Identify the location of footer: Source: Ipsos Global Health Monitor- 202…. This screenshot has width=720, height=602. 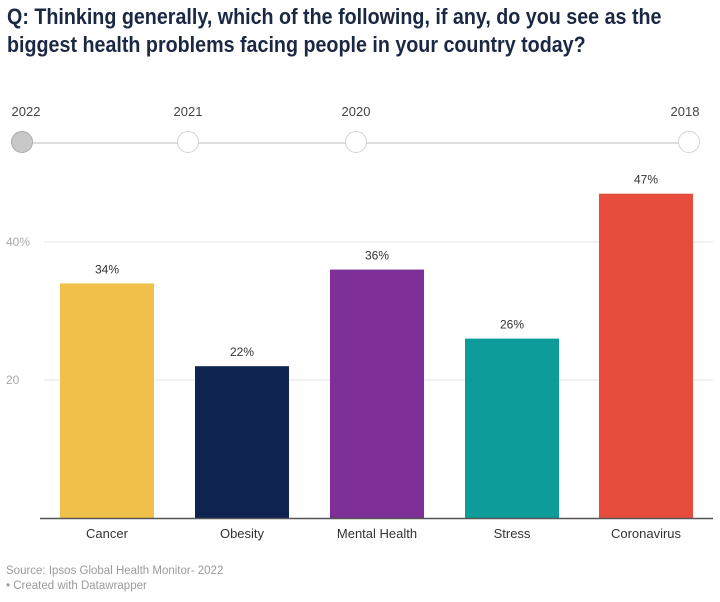
(114, 579).